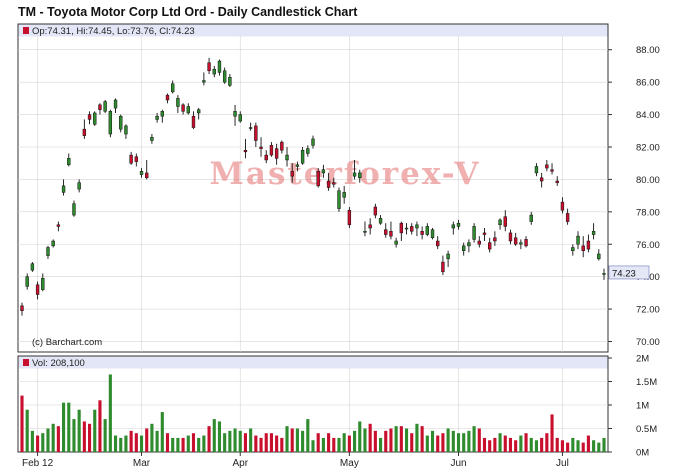  What do you see at coordinates (26, 362) in the screenshot?
I see `legend-swatch` at bounding box center [26, 362].